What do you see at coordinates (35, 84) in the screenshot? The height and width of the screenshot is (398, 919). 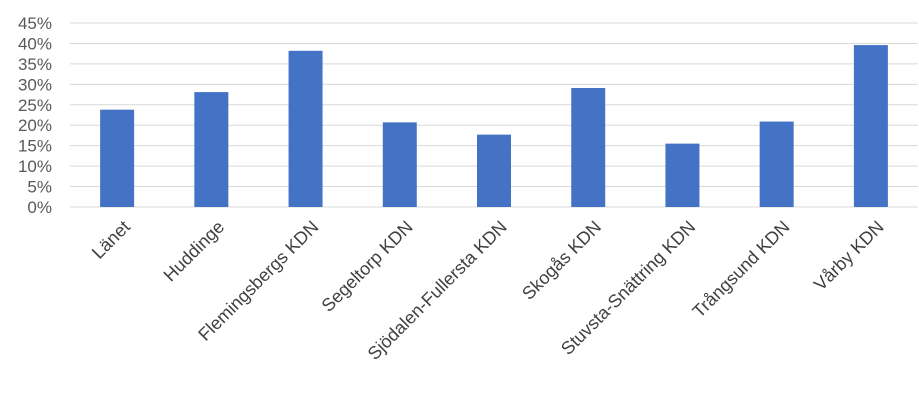 I see `y-tick-label: 30%` at bounding box center [35, 84].